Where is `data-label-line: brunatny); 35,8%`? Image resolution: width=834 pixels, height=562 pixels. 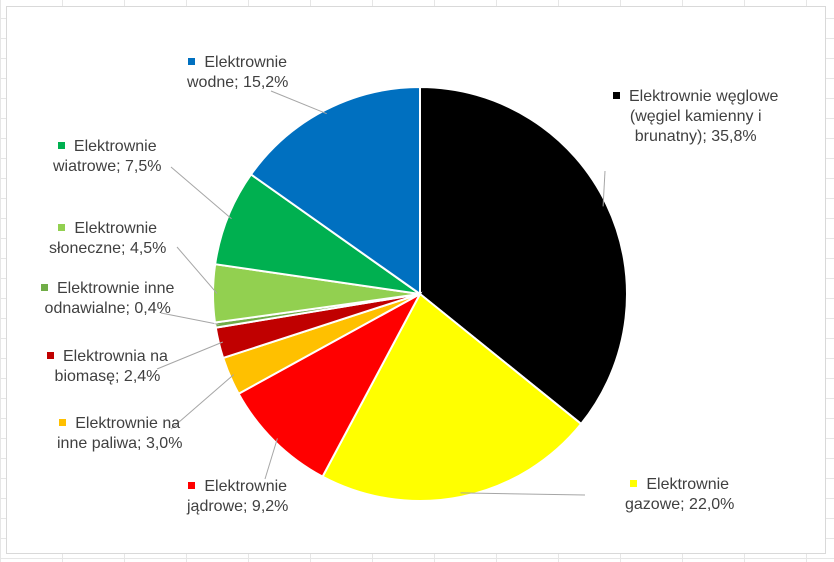
data-label-line: brunatny); 35,8% is located at coordinates (695, 137).